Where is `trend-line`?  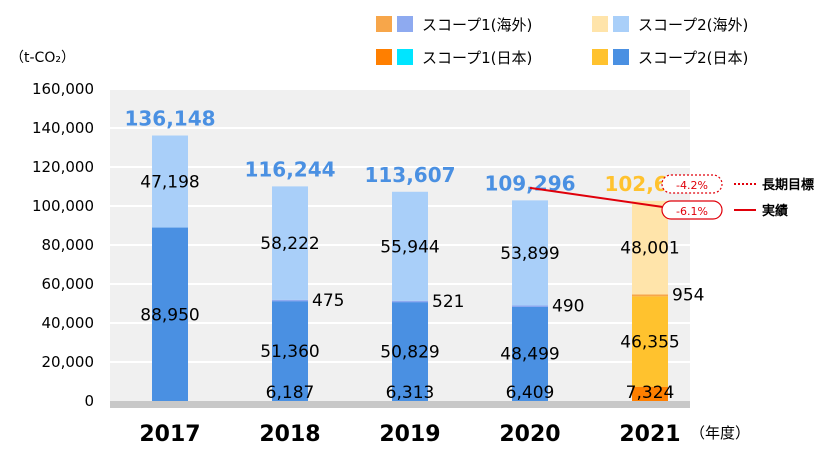
trend-line is located at coordinates (596, 197).